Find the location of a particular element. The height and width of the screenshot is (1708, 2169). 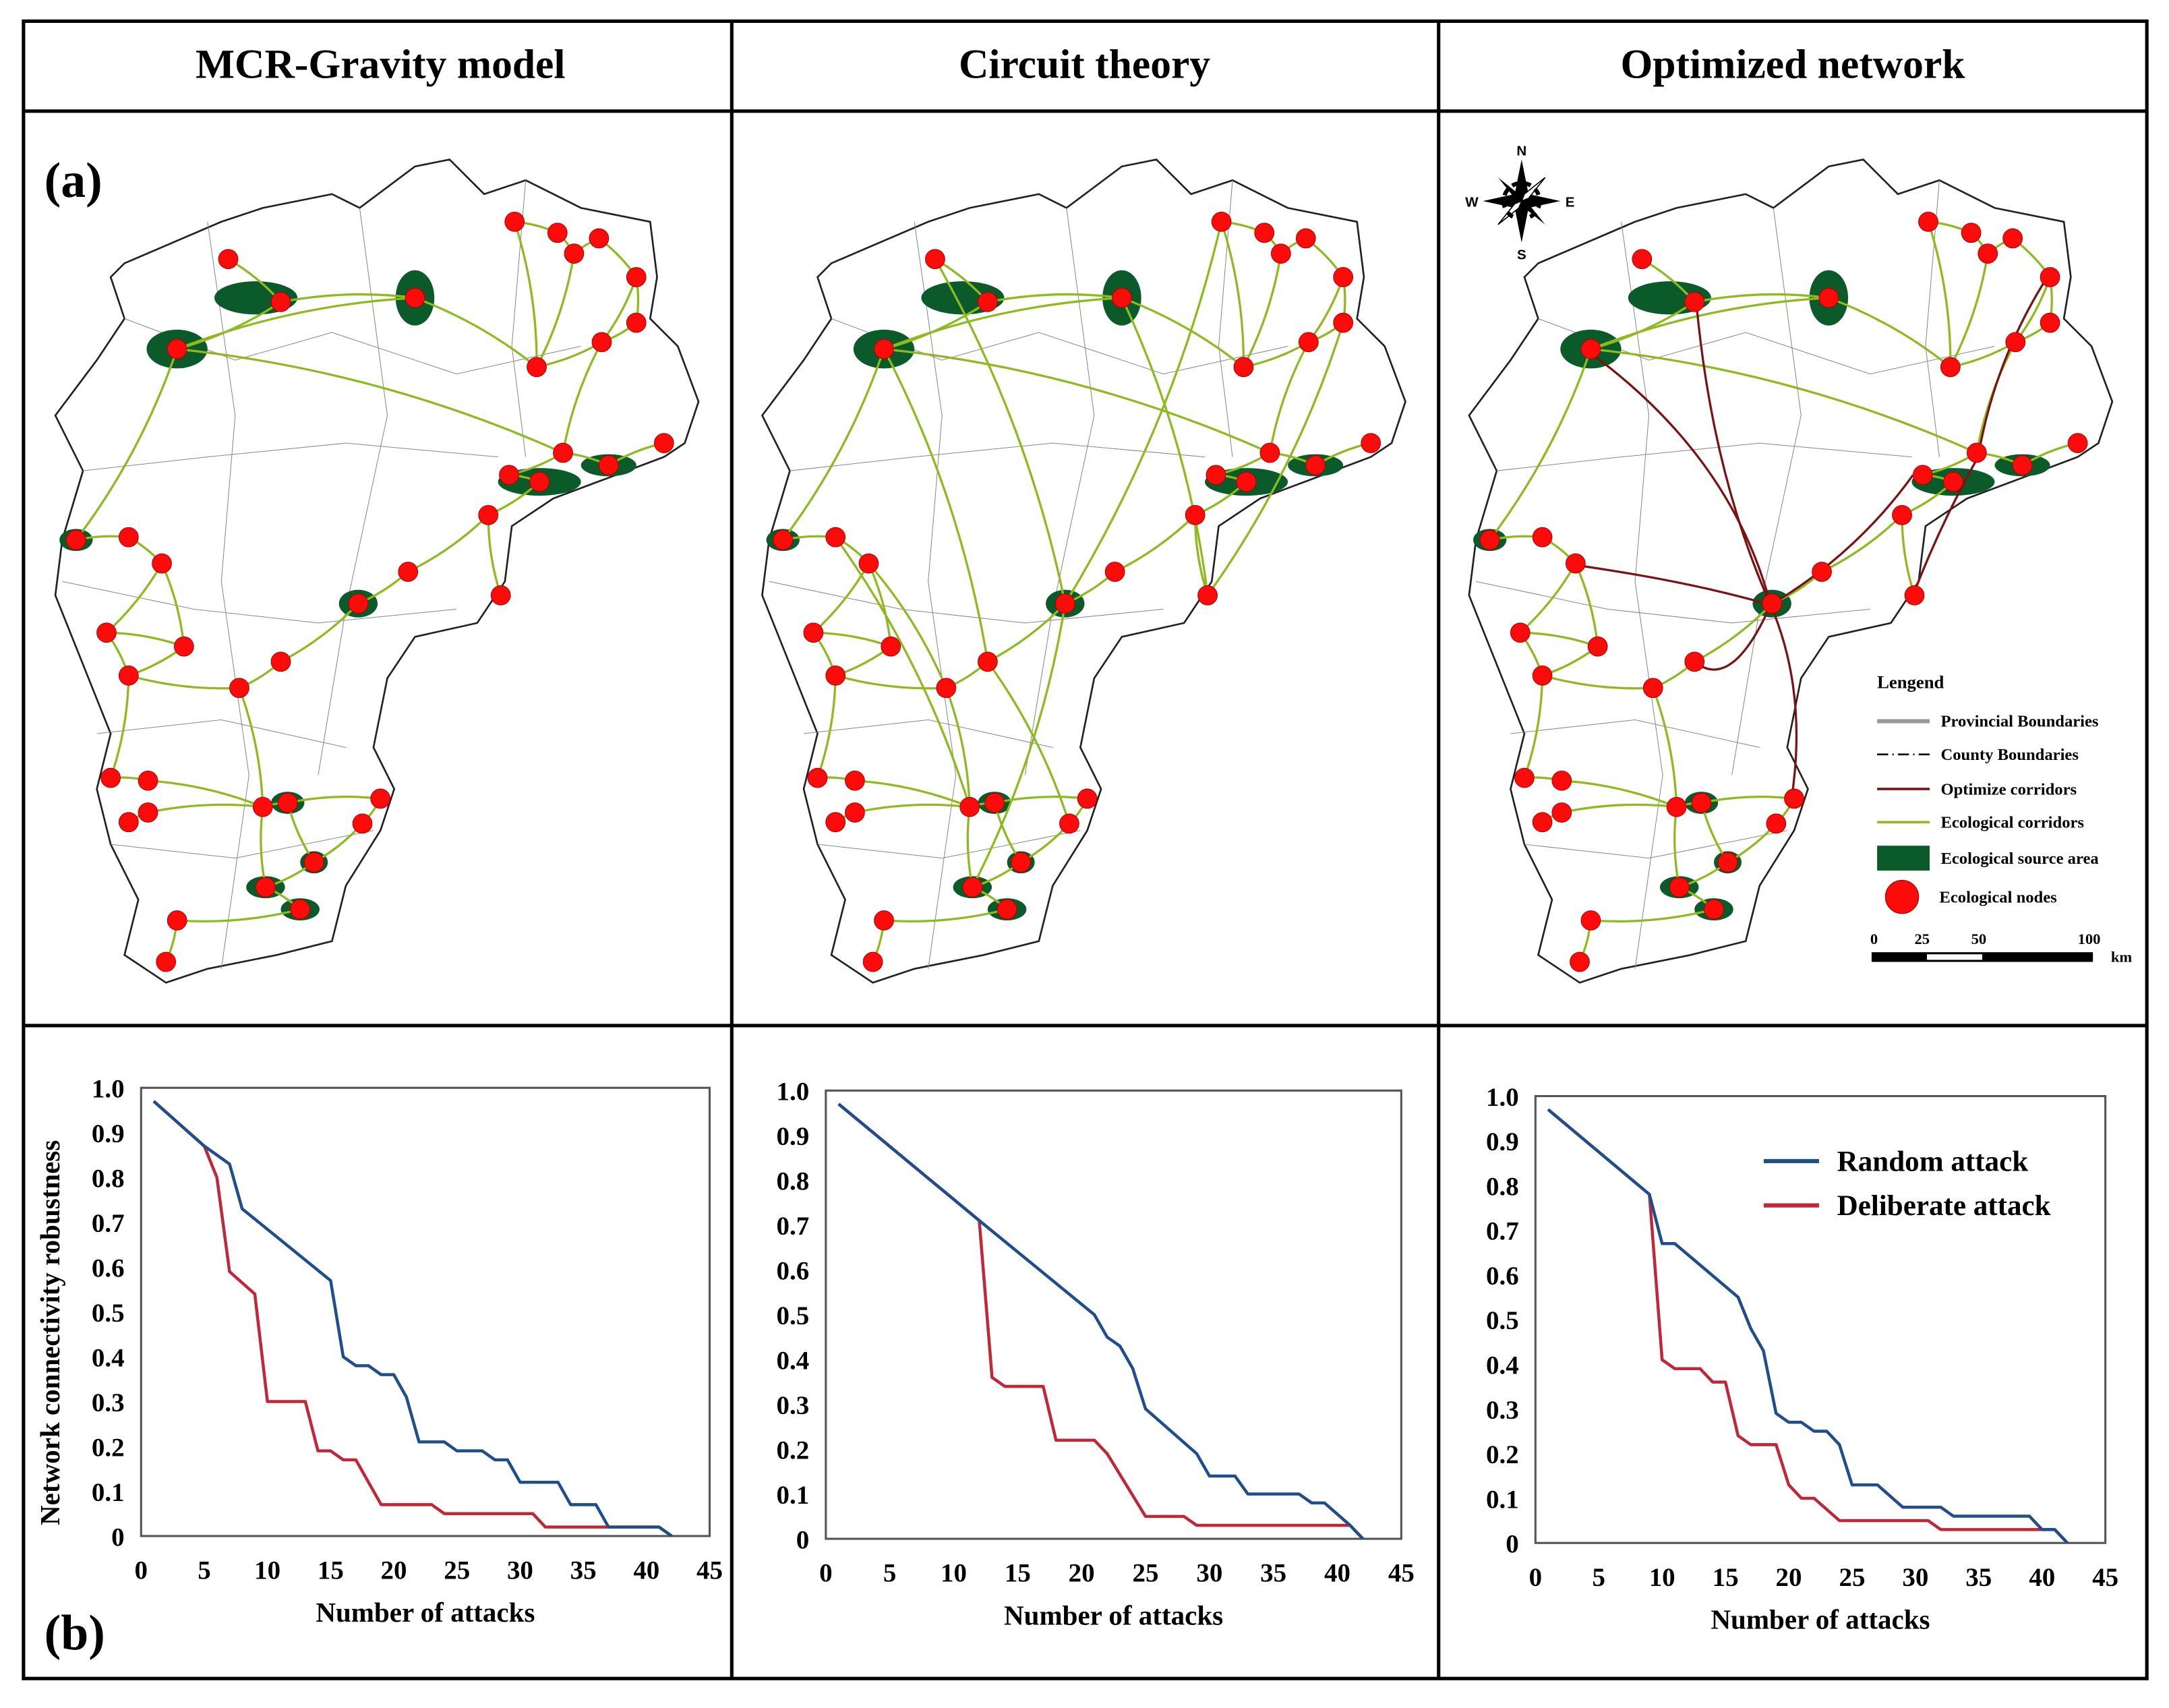

y-tick-label: 0.3 is located at coordinates (793, 1405).